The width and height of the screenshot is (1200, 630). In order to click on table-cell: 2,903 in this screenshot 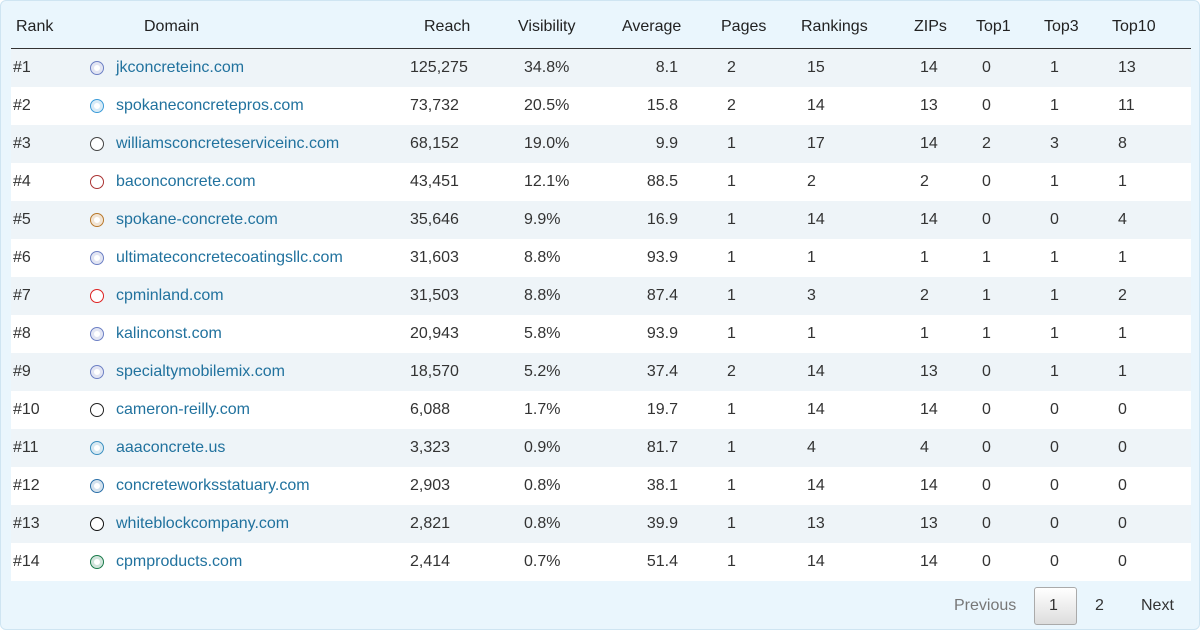, I will do `click(430, 485)`.